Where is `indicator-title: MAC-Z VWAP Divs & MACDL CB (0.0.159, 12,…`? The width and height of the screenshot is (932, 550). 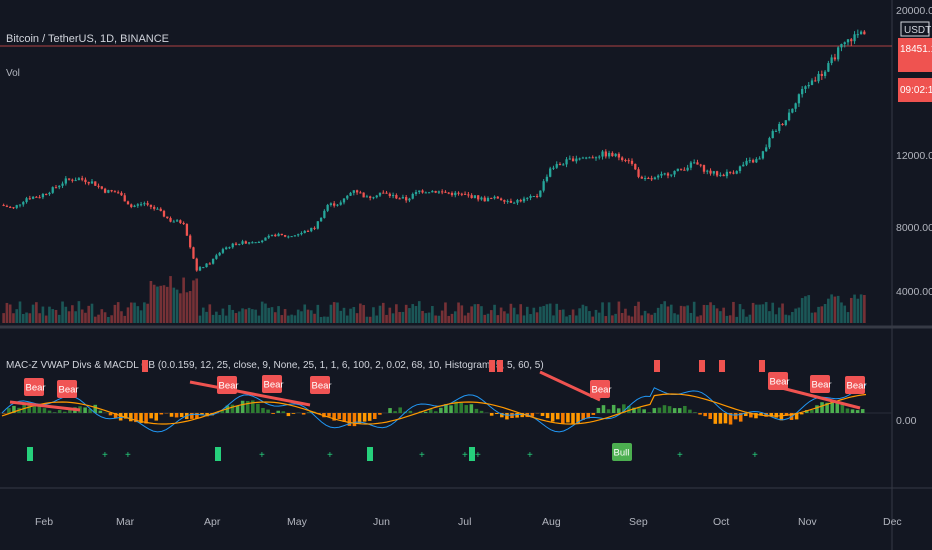 indicator-title: MAC-Z VWAP Divs & MACDL CB (0.0.159, 12,… is located at coordinates (275, 365).